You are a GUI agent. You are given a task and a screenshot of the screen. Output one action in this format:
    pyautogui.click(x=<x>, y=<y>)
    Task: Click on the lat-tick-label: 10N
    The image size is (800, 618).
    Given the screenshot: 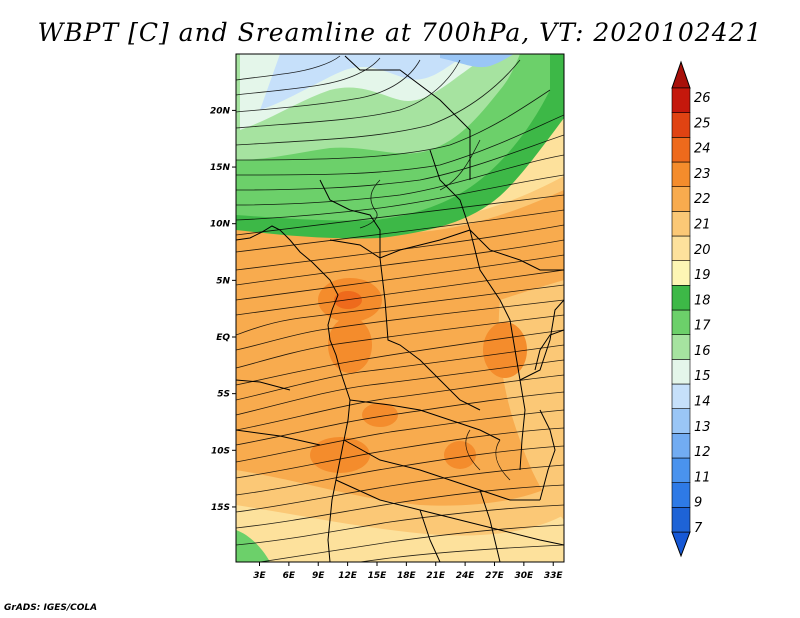 What is the action you would take?
    pyautogui.click(x=220, y=225)
    